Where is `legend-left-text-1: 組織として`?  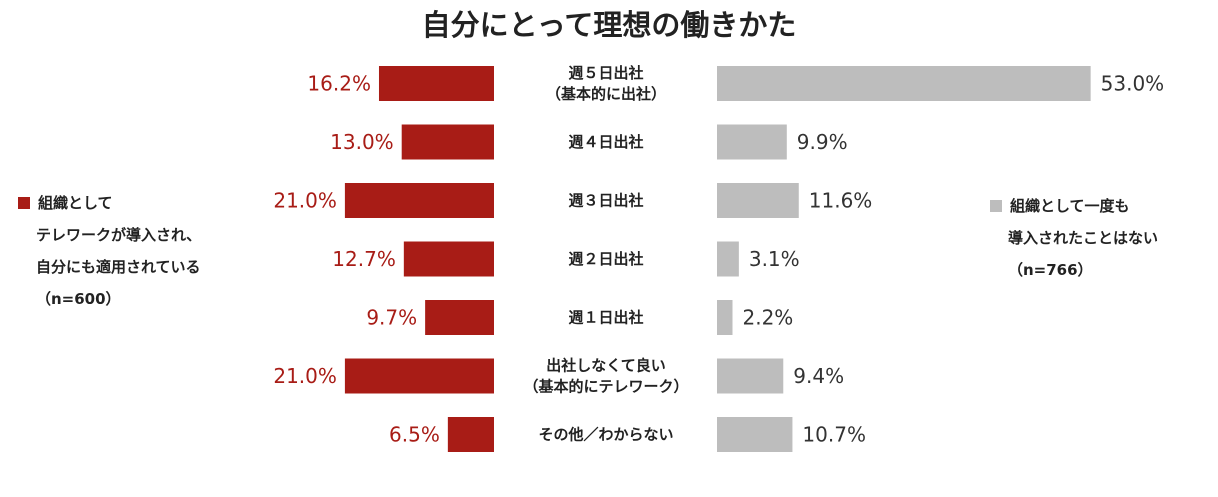 legend-left-text-1: 組織として is located at coordinates (75, 203).